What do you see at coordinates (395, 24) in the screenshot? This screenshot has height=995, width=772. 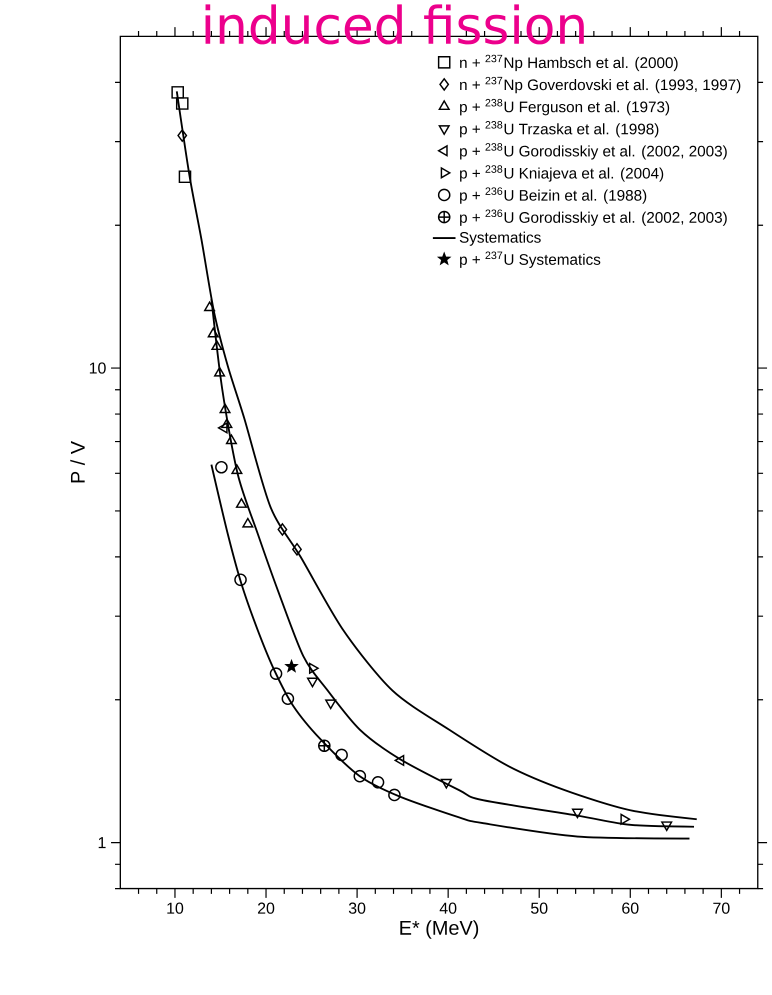 I see `chart-title: induced fission` at bounding box center [395, 24].